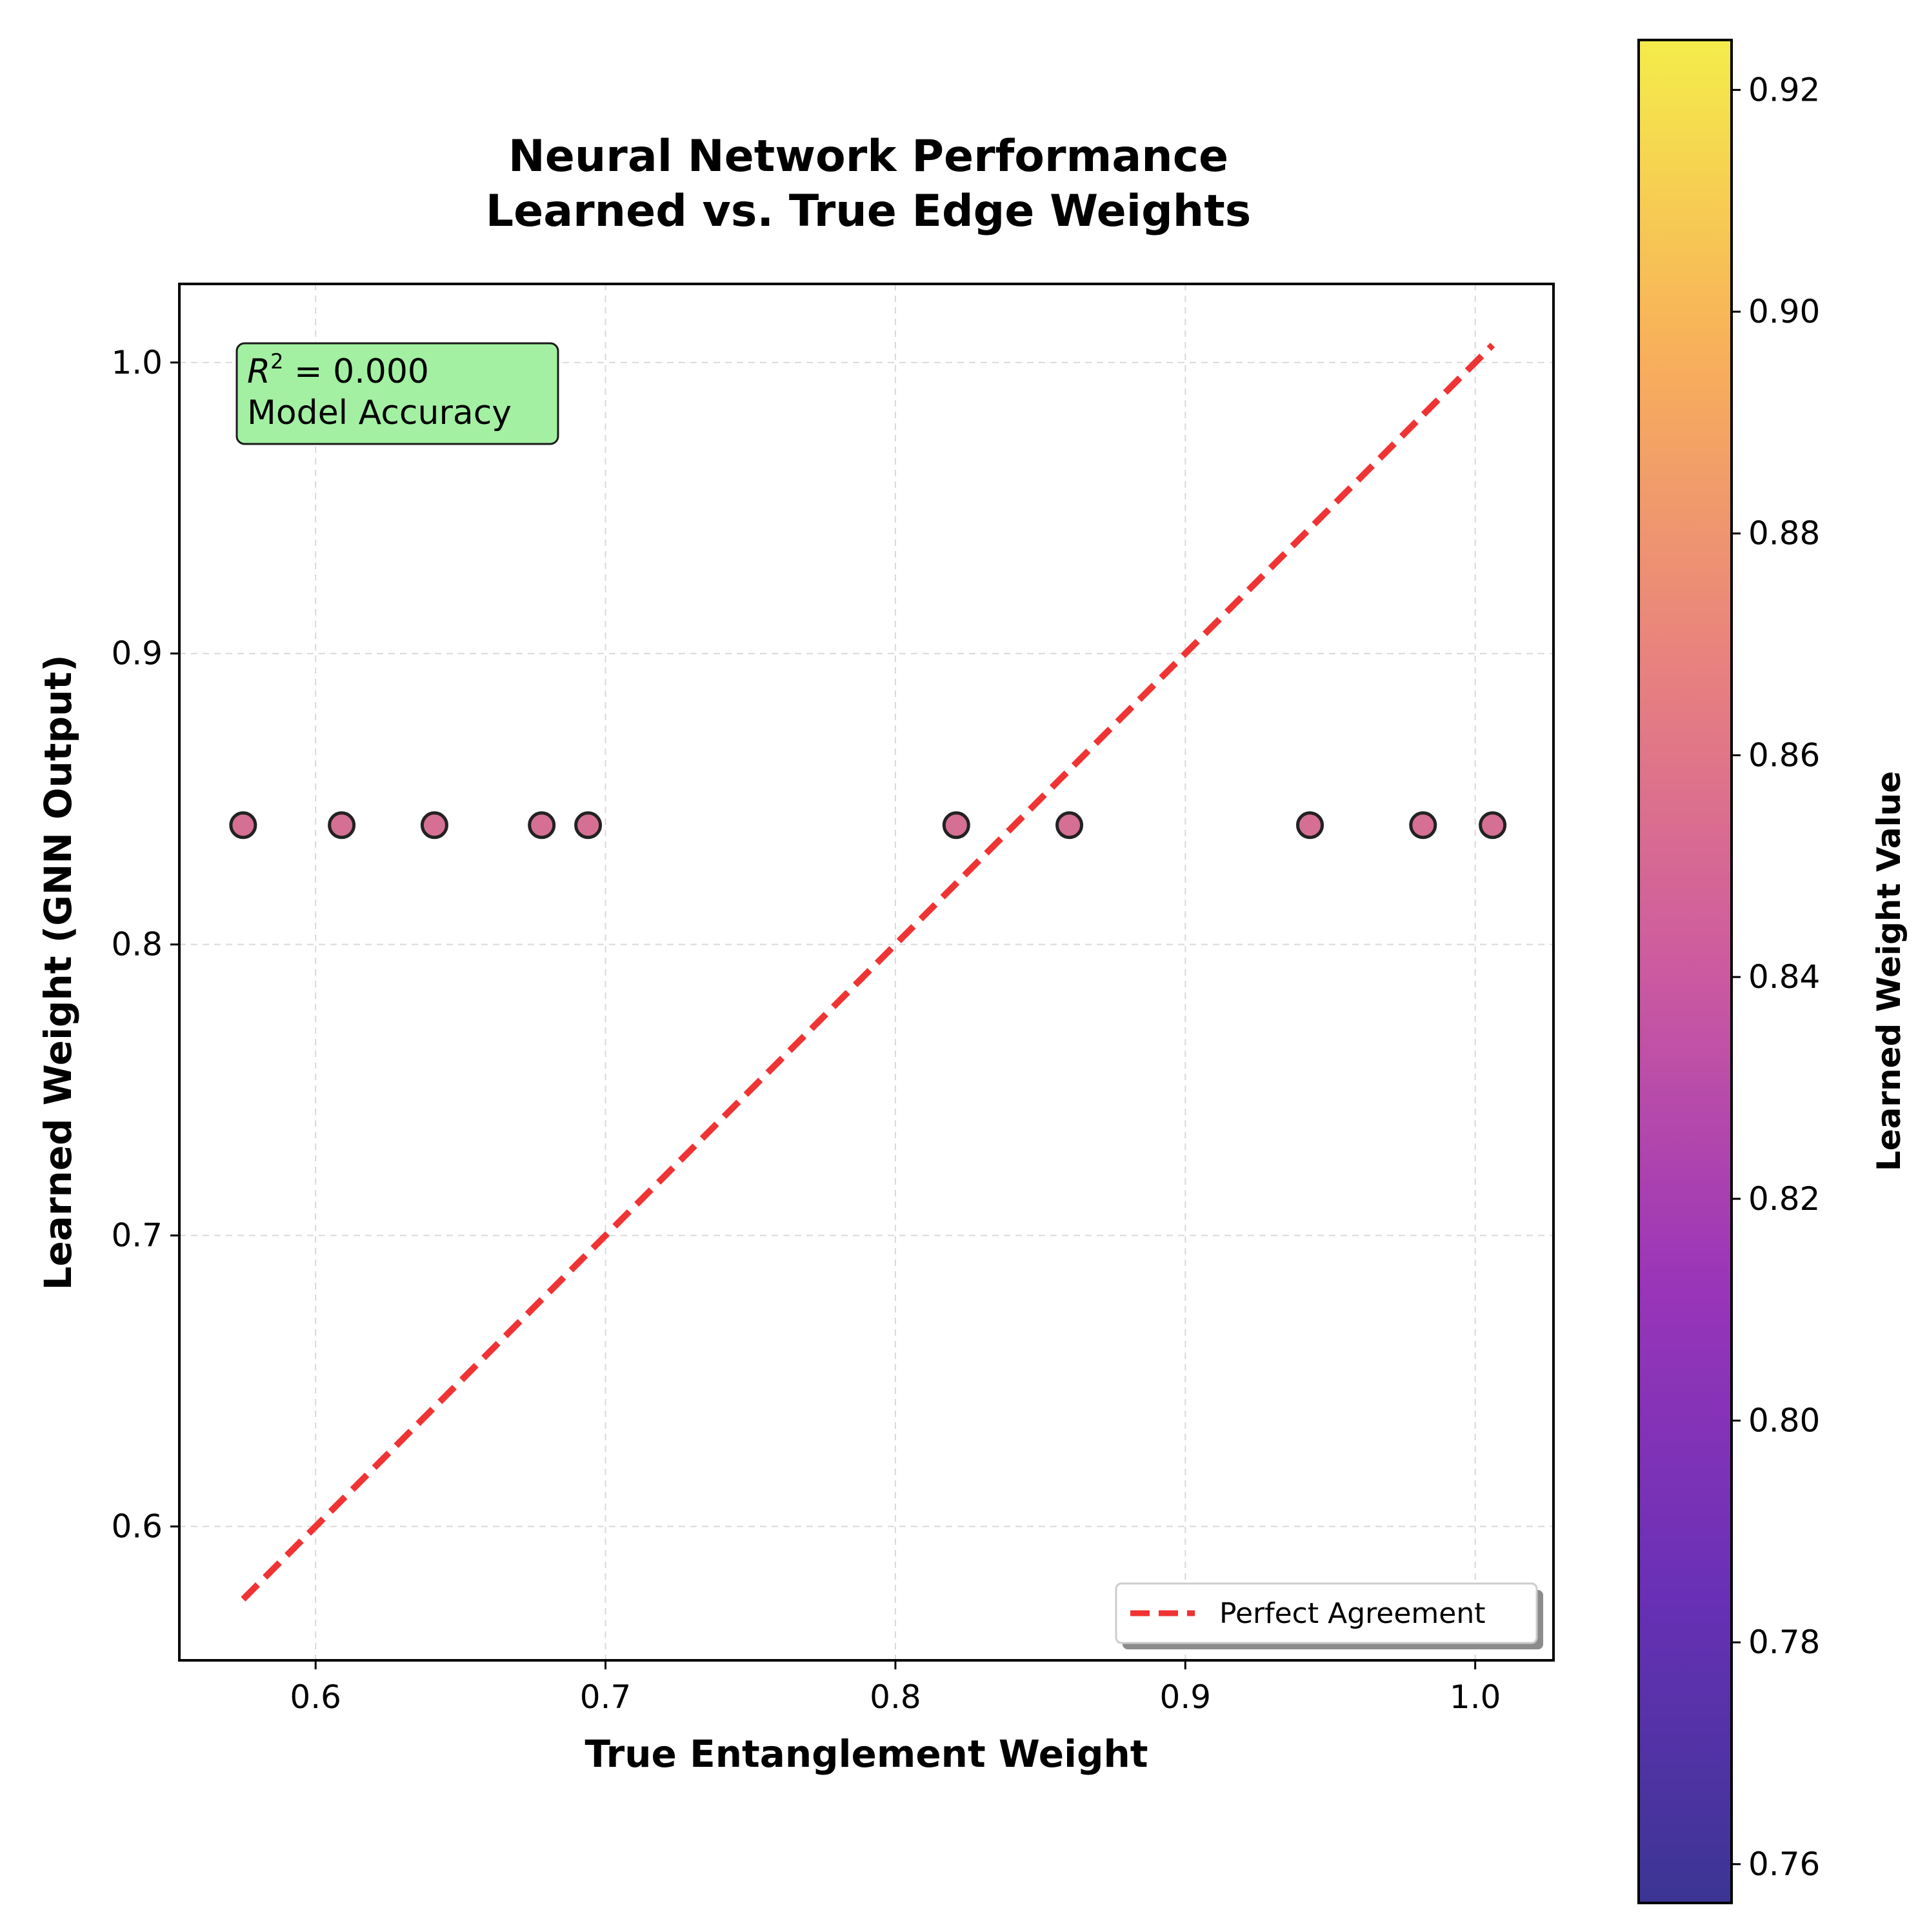  I want to click on colorbar-tick-label: 0.90, so click(1784, 311).